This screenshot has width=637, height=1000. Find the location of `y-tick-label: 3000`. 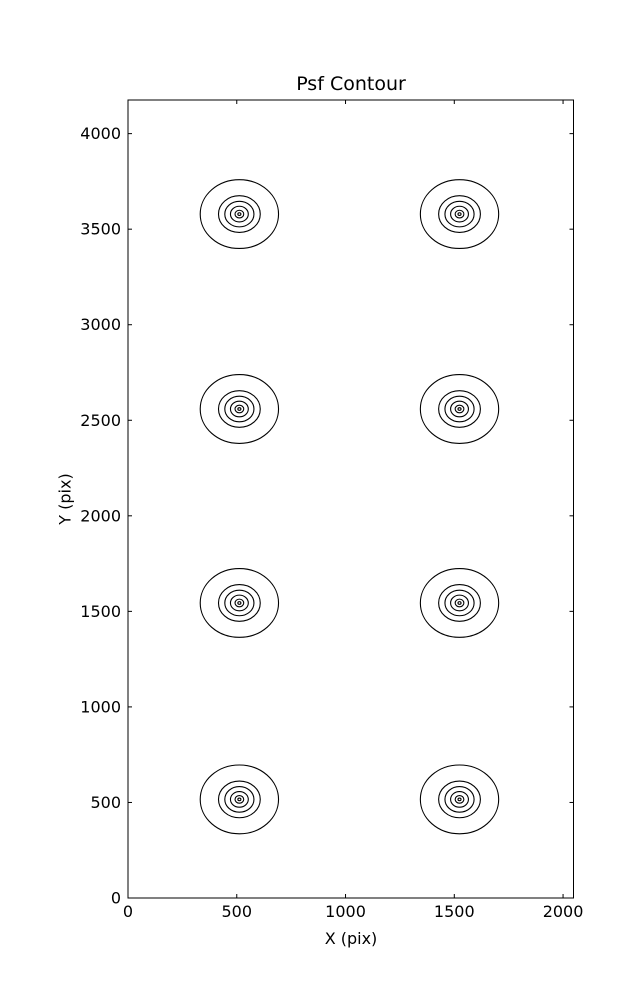

y-tick-label: 3000 is located at coordinates (100, 324).